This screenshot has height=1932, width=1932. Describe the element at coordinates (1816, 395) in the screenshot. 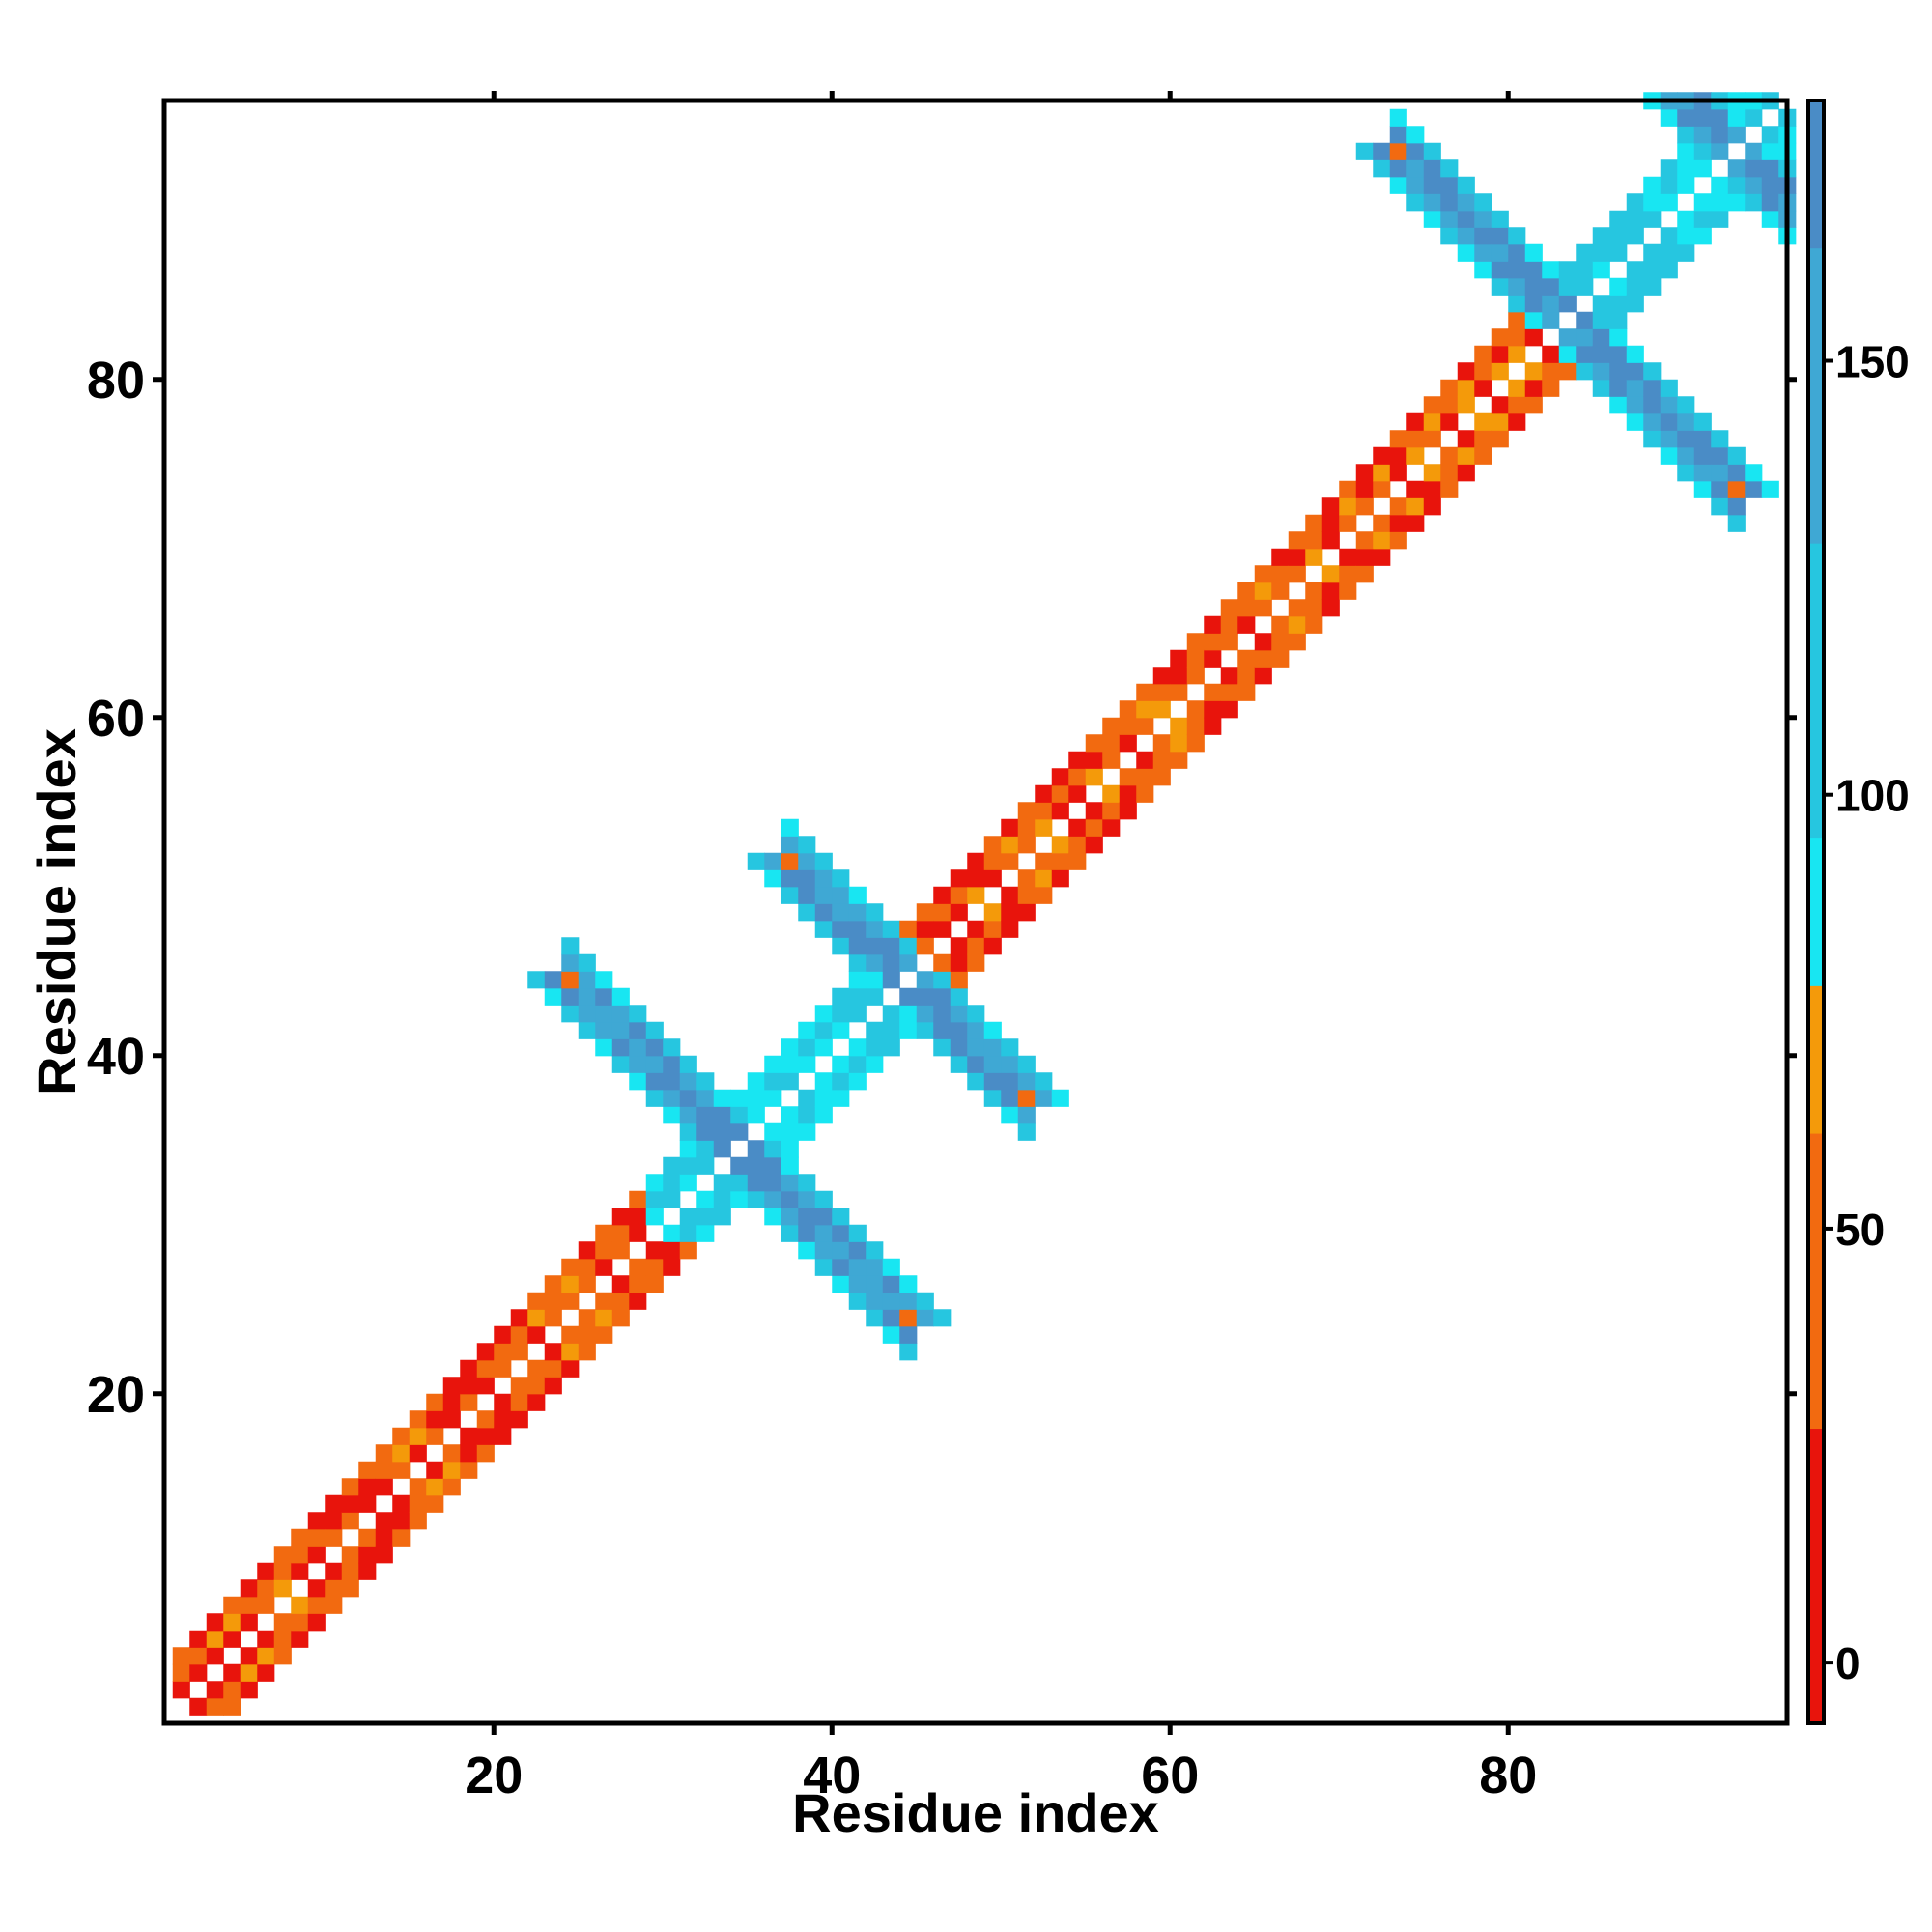

I see `colorbar-segment` at that location.